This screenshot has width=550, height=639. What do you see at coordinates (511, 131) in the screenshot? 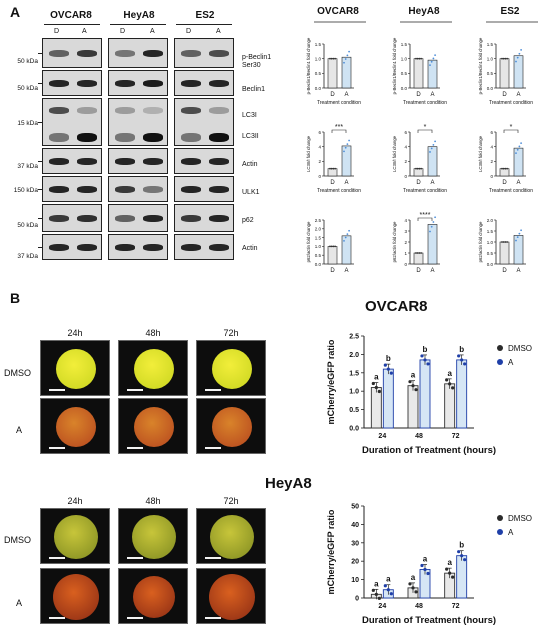
I see `significance-bracket` at bounding box center [511, 131].